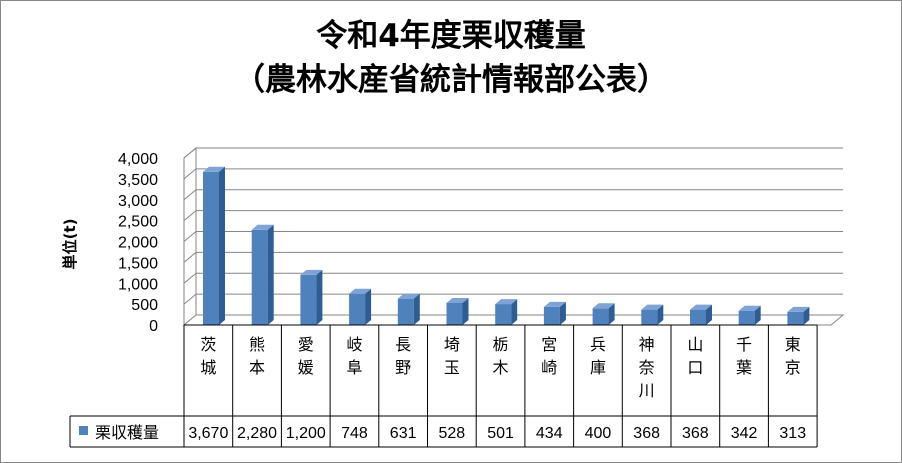  Describe the element at coordinates (70, 244) in the screenshot. I see `y-axis-label: 単位(t)` at that location.